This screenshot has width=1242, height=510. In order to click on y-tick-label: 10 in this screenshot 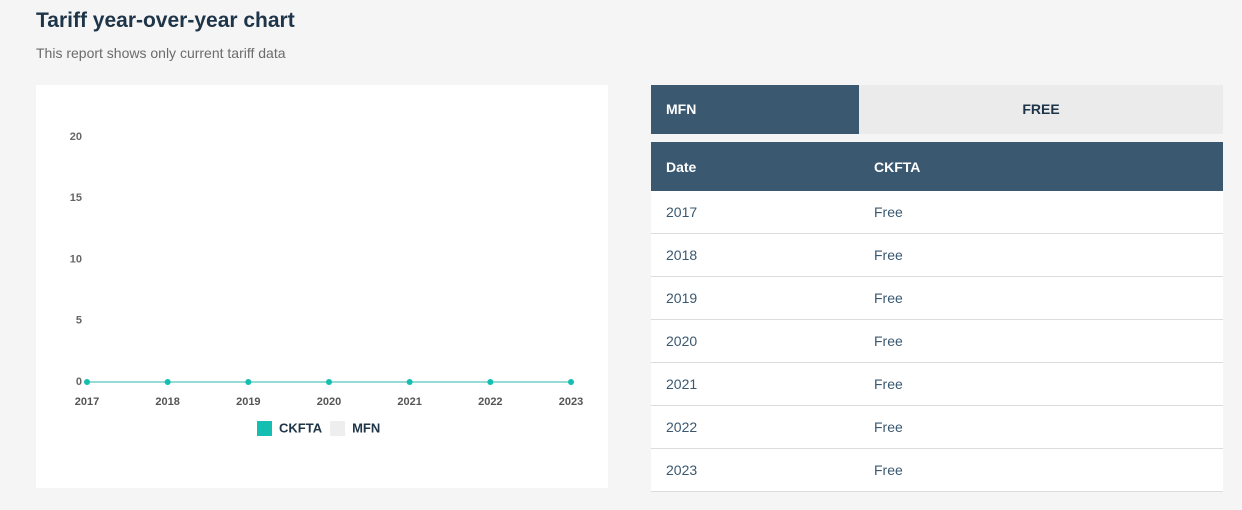, I will do `click(76, 259)`.